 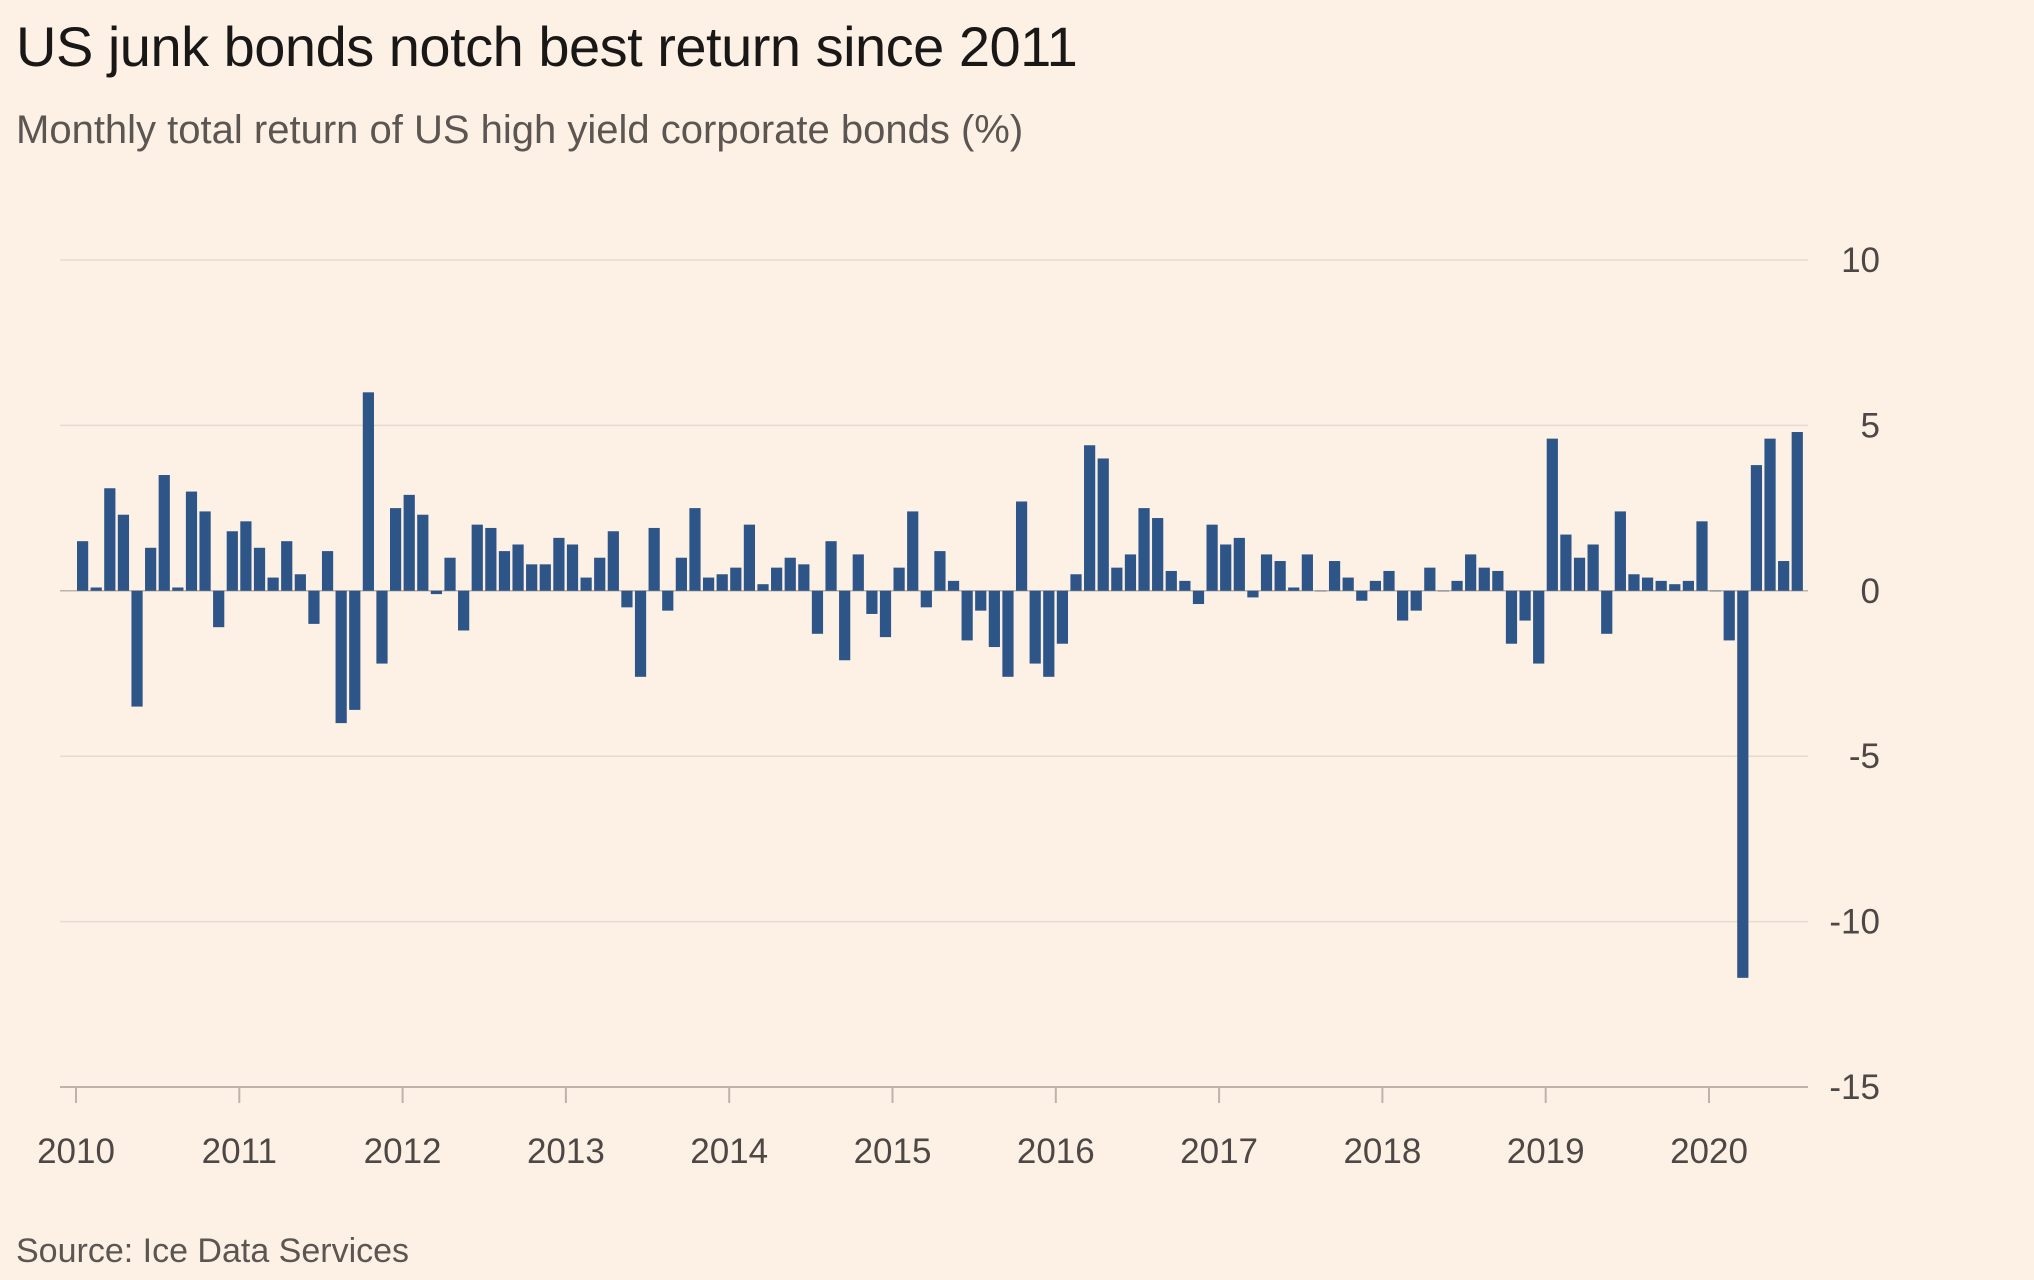 What do you see at coordinates (1709, 1151) in the screenshot?
I see `x-tick-label: 2020` at bounding box center [1709, 1151].